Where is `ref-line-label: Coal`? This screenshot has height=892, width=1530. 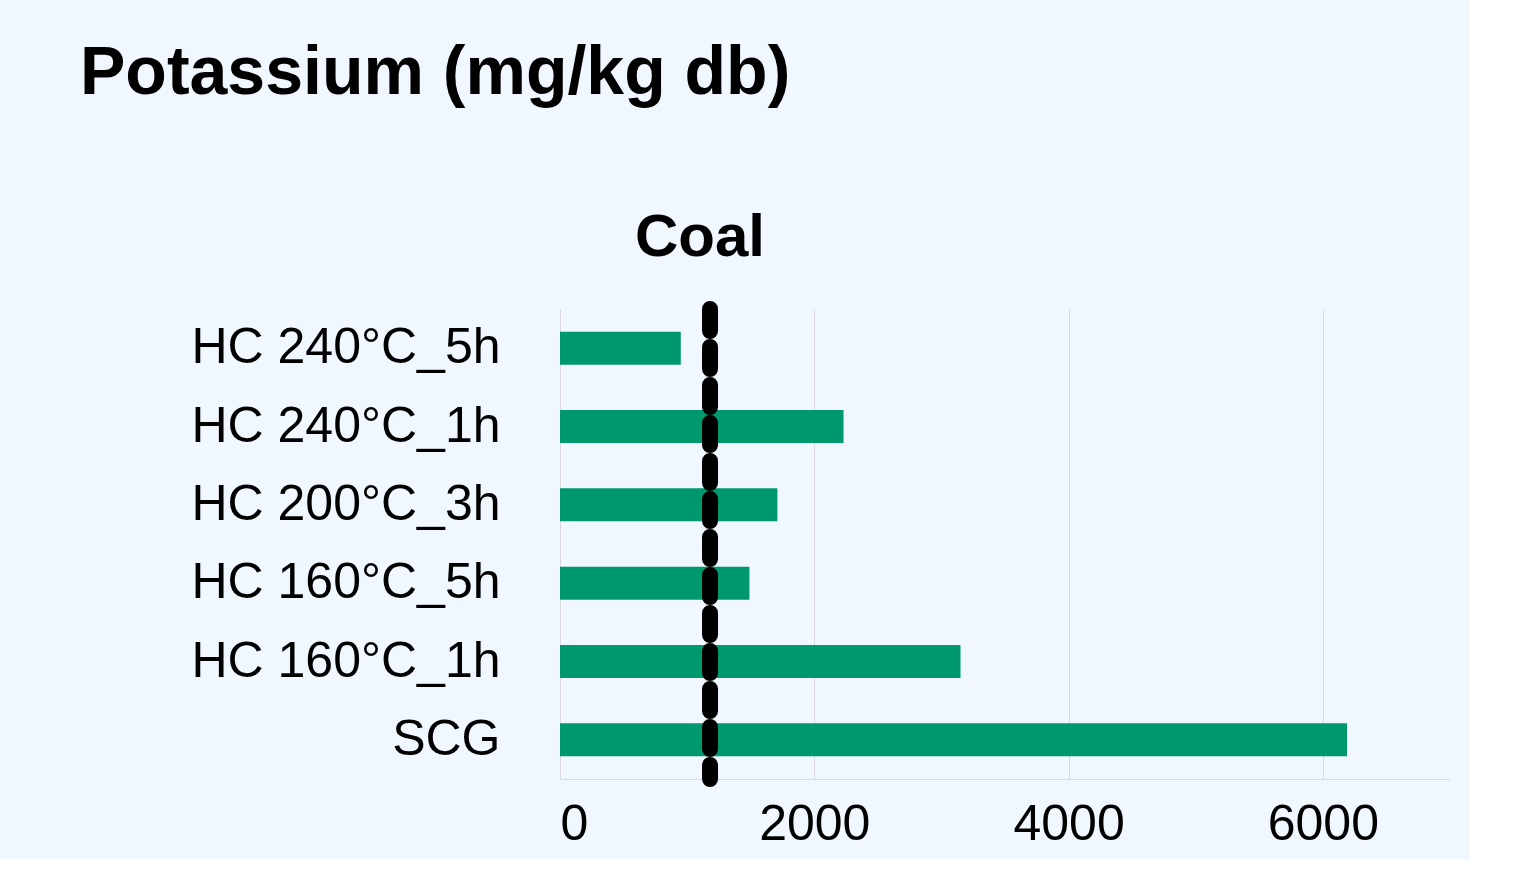 ref-line-label: Coal is located at coordinates (700, 235).